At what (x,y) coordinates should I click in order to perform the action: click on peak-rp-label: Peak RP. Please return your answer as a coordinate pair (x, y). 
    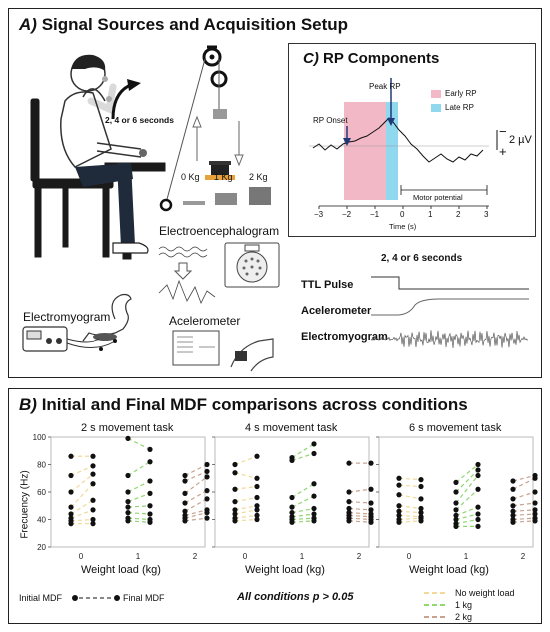
    Looking at the image, I should click on (385, 86).